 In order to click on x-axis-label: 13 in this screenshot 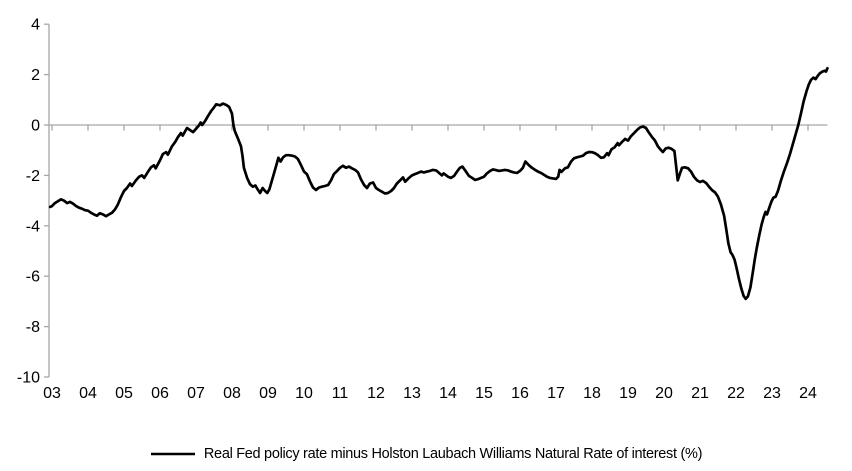, I will do `click(412, 393)`.